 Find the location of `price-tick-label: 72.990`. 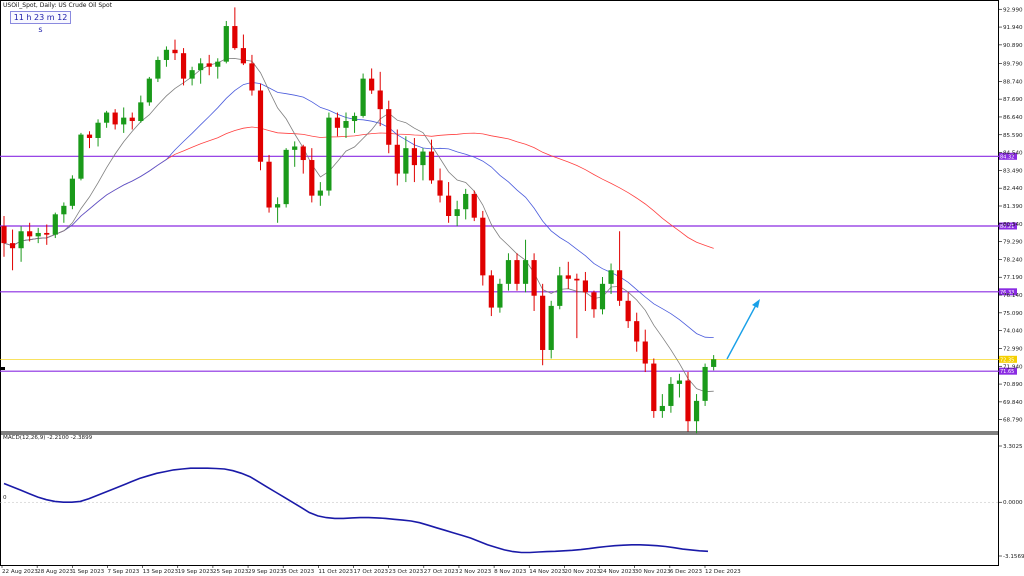

price-tick-label: 72.990 is located at coordinates (1013, 349).